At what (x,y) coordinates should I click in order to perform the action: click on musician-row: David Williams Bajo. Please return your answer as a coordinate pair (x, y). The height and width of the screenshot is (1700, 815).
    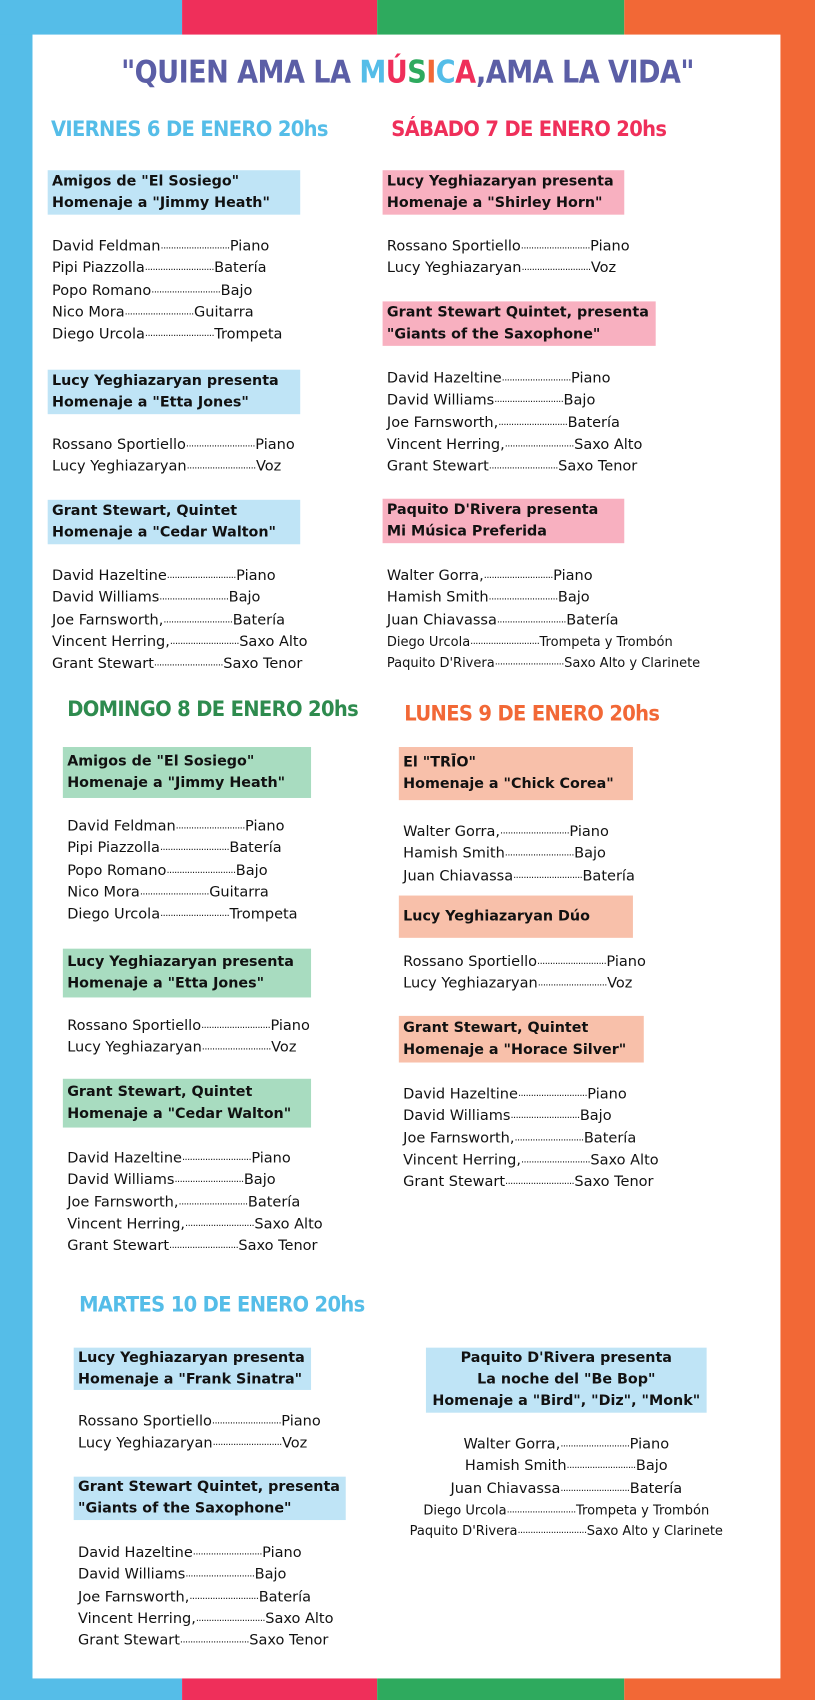
    Looking at the image, I should click on (156, 598).